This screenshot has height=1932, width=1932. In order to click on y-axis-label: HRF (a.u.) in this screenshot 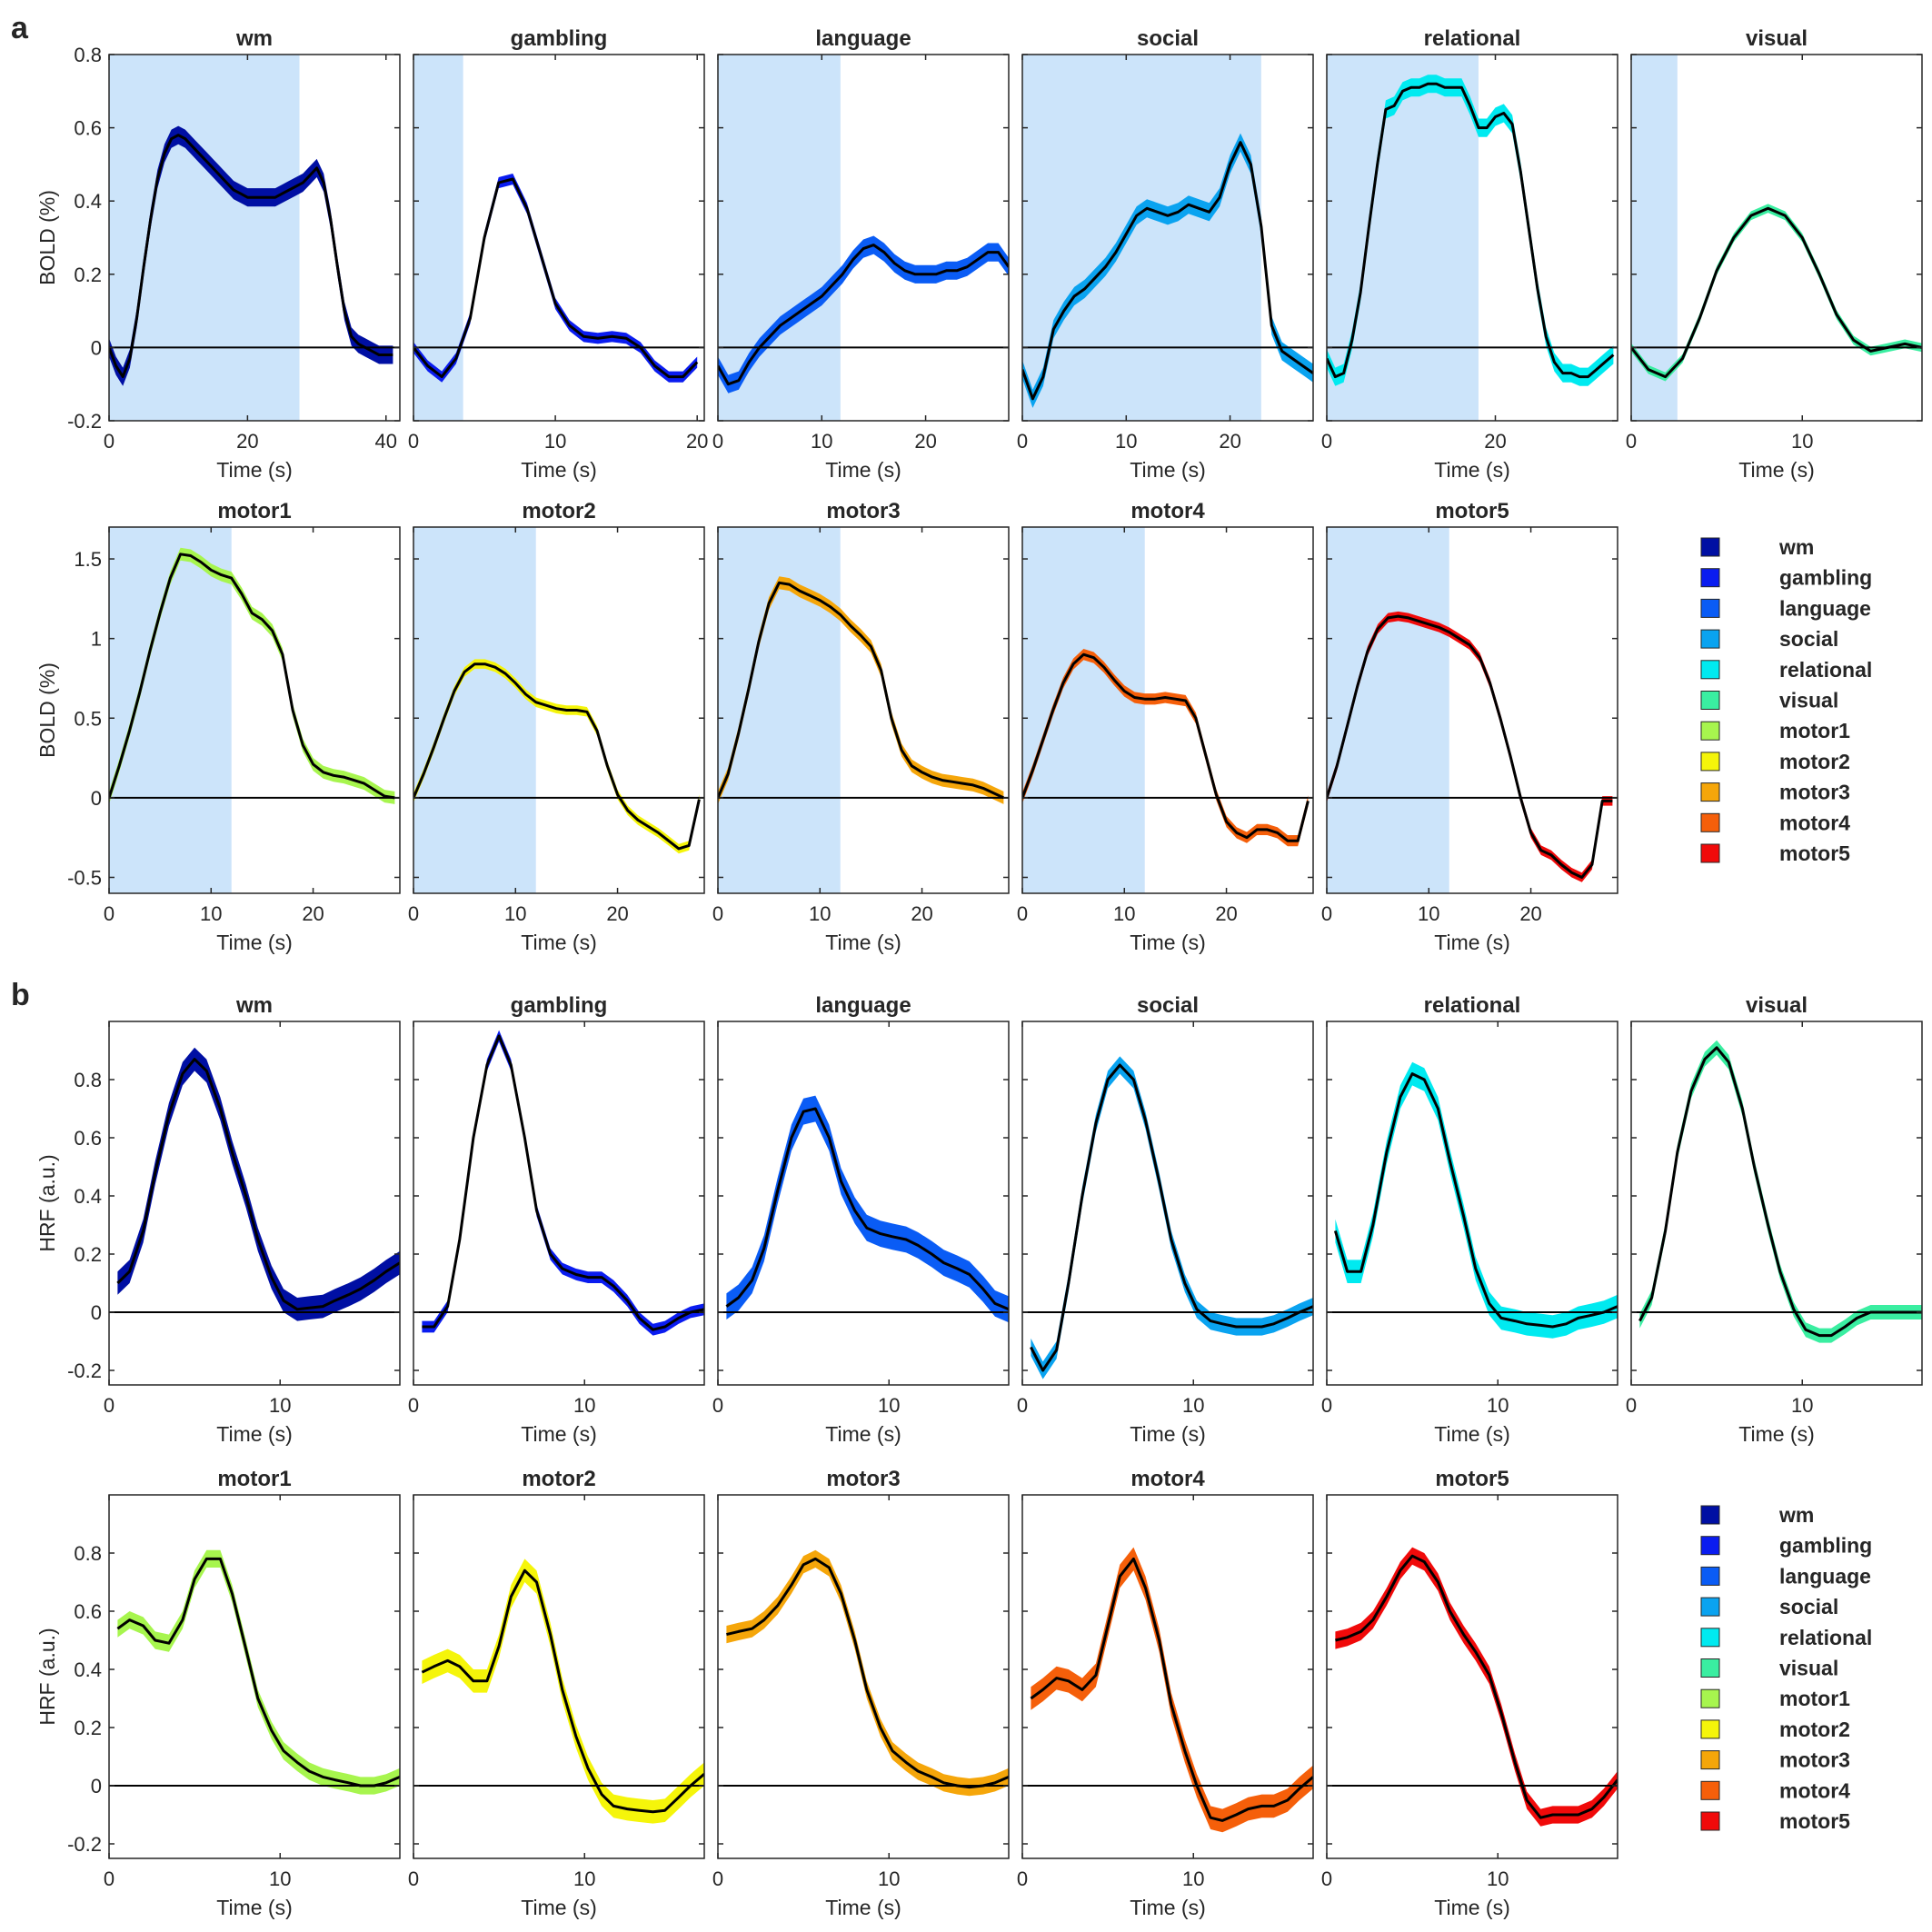, I will do `click(47, 1202)`.